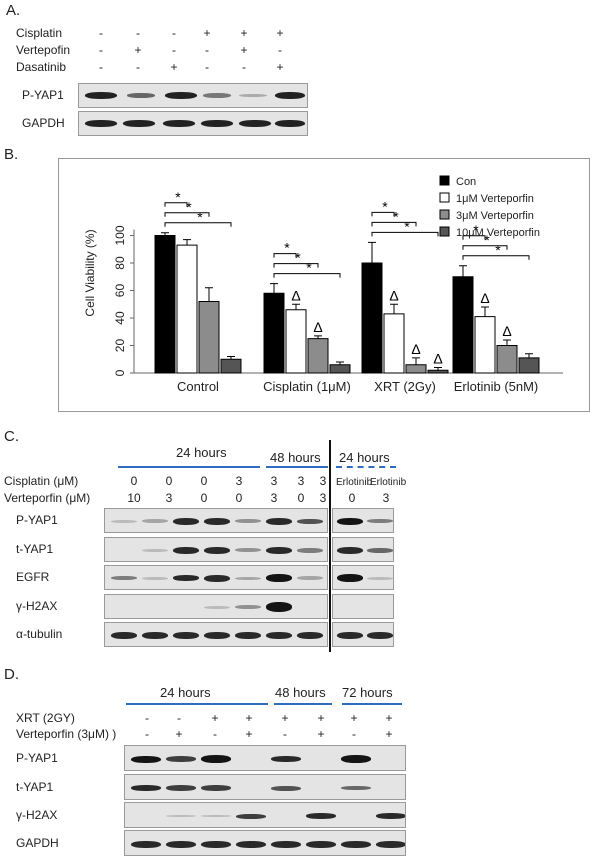 This screenshot has width=600, height=856. What do you see at coordinates (364, 457) in the screenshot?
I see `c-24b-hours: 24 hours` at bounding box center [364, 457].